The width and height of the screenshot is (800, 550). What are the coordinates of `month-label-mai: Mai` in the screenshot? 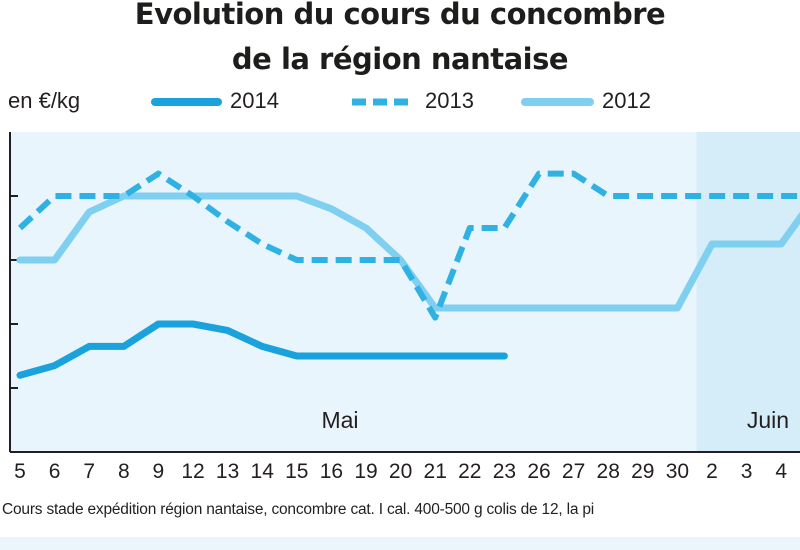 It's located at (339, 420).